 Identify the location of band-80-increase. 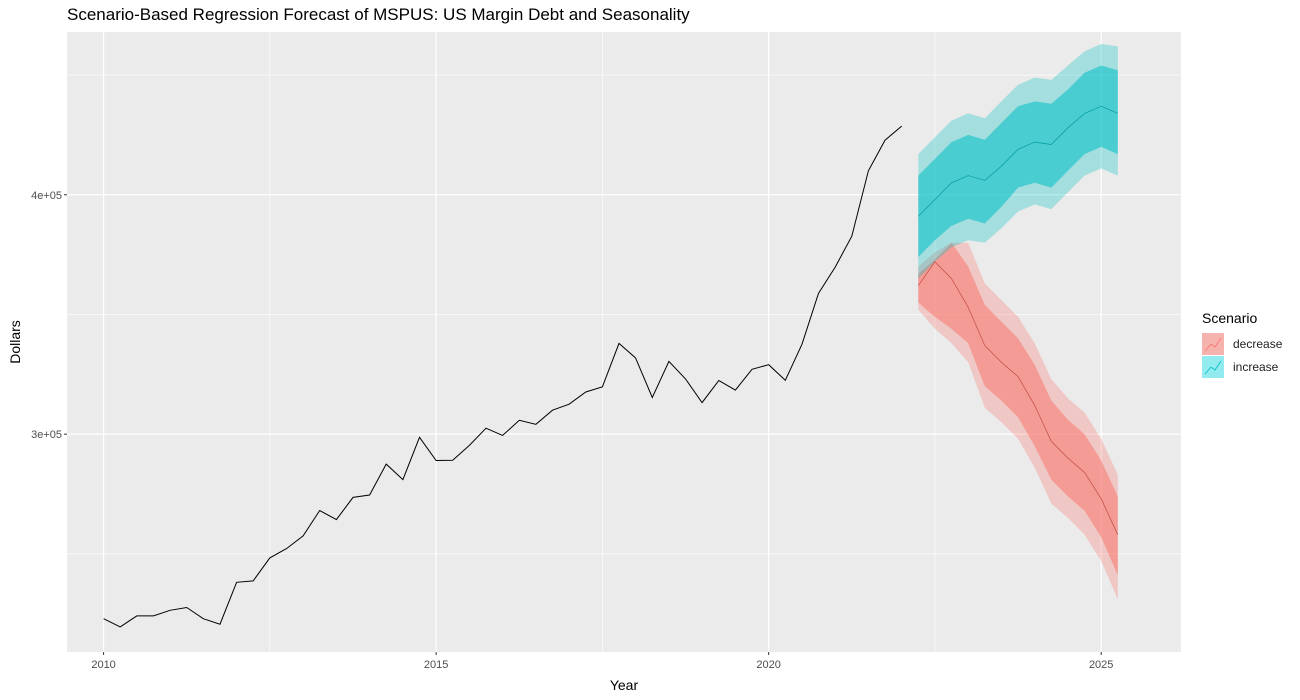
(1018, 161).